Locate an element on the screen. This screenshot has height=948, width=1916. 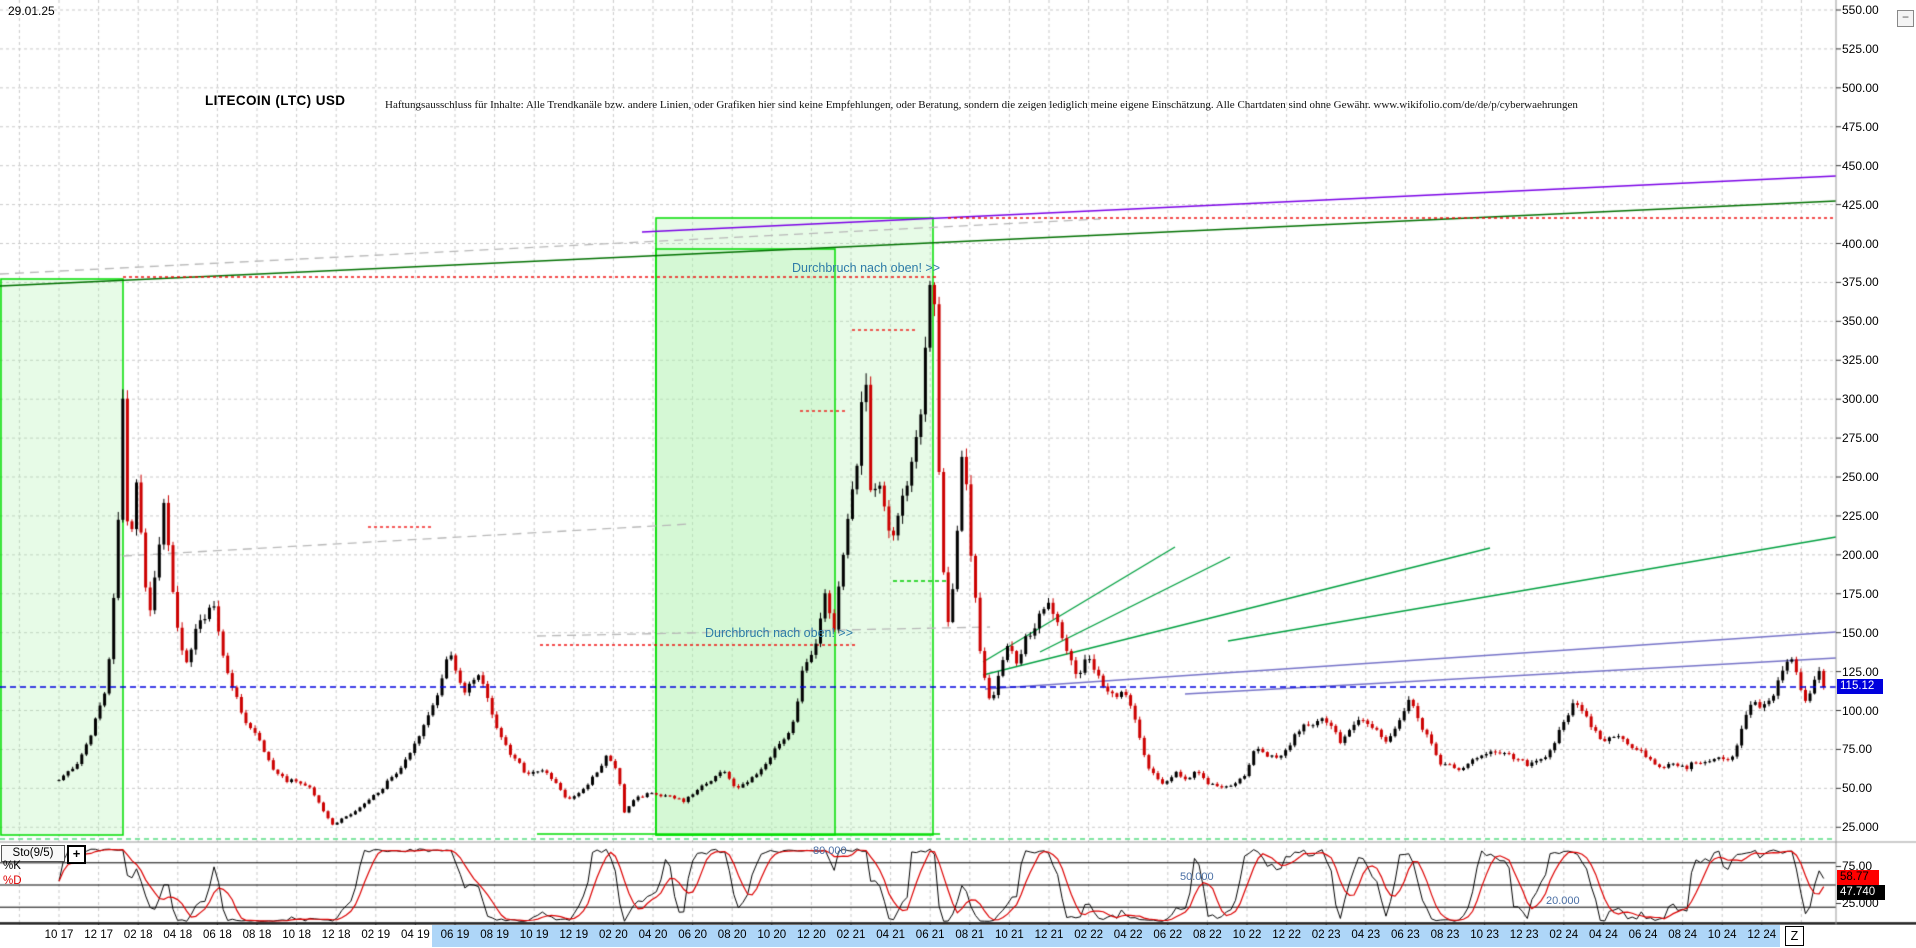
date-axis-label: 06 19 is located at coordinates (455, 935).